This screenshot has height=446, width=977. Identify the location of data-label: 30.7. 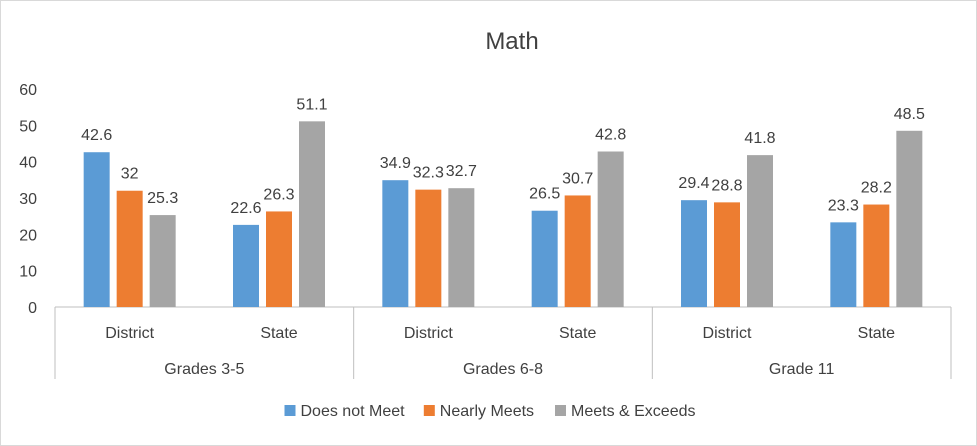
(577, 178).